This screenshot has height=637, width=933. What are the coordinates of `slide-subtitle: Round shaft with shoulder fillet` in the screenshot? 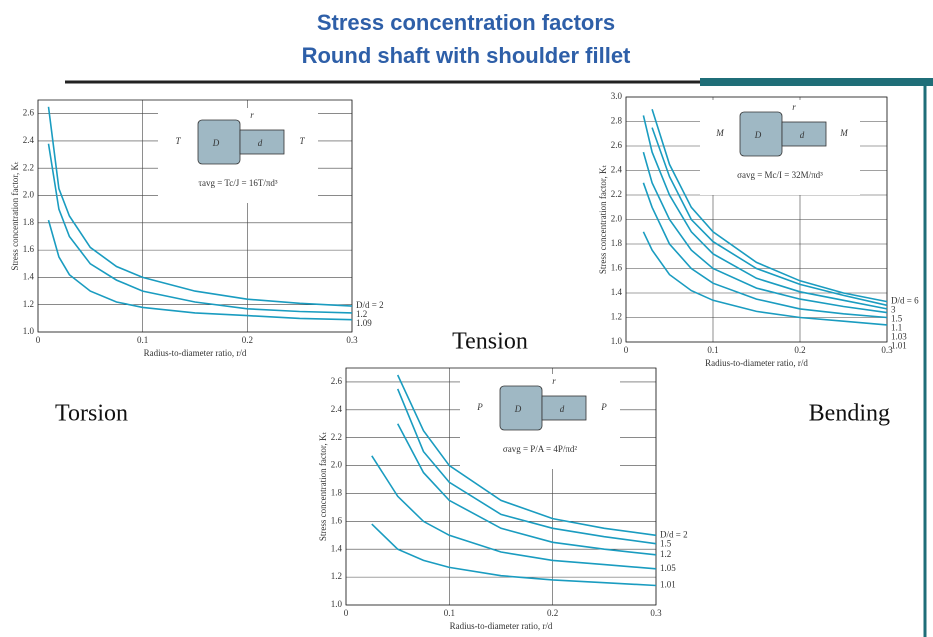 It's located at (466, 55).